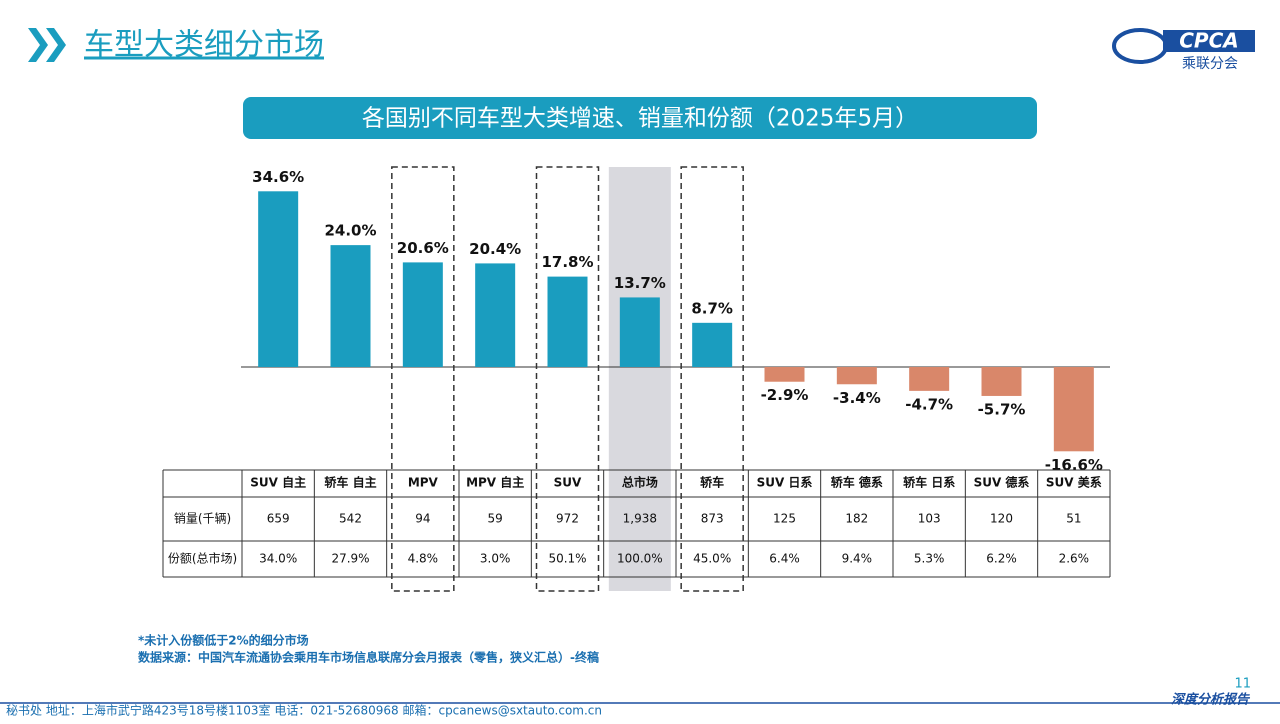  I want to click on table-cell: 5.3%, so click(929, 559).